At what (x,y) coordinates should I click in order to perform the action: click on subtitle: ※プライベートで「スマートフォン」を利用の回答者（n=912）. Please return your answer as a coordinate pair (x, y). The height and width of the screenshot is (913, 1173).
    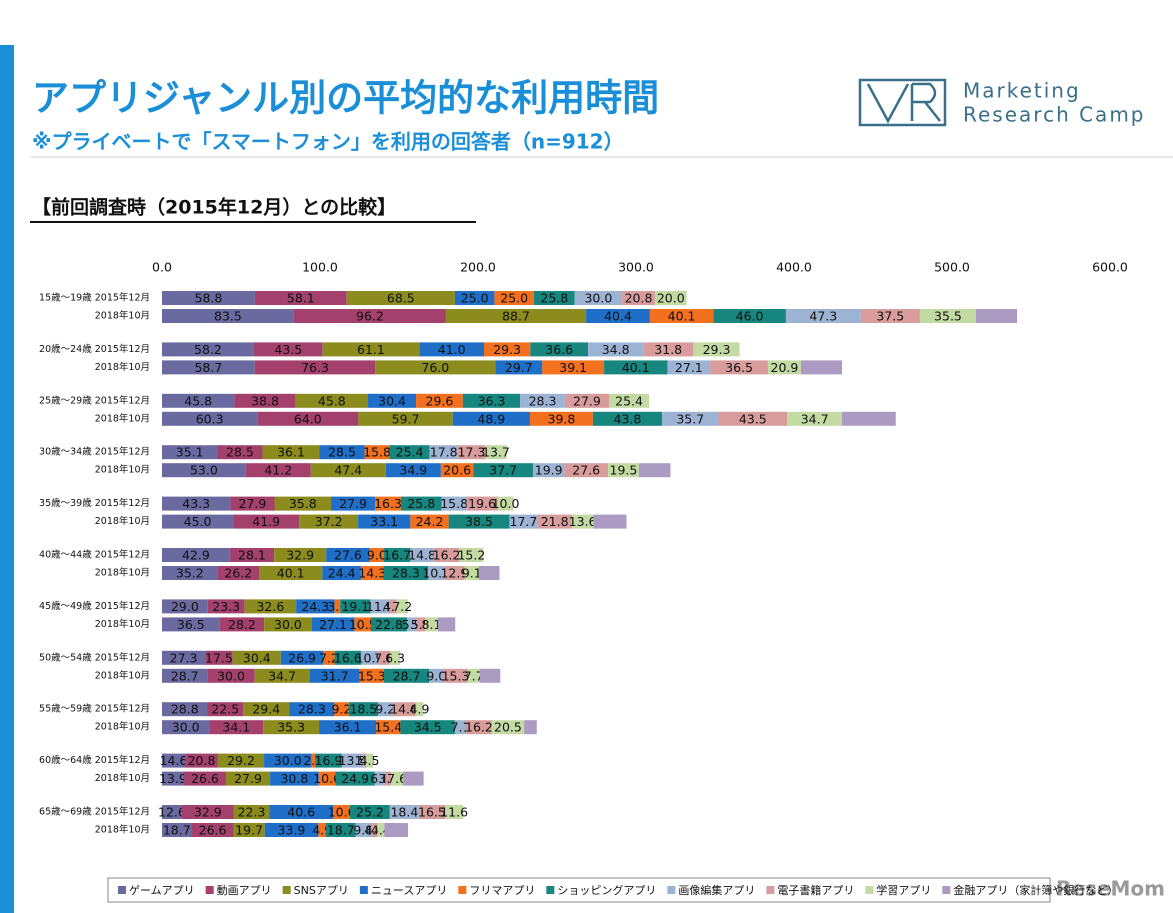
    Looking at the image, I should click on (328, 142).